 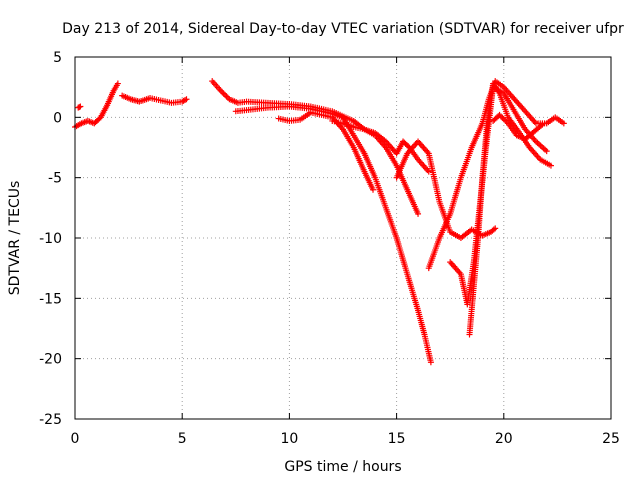 I want to click on y-tick-label: 5, so click(x=57, y=58).